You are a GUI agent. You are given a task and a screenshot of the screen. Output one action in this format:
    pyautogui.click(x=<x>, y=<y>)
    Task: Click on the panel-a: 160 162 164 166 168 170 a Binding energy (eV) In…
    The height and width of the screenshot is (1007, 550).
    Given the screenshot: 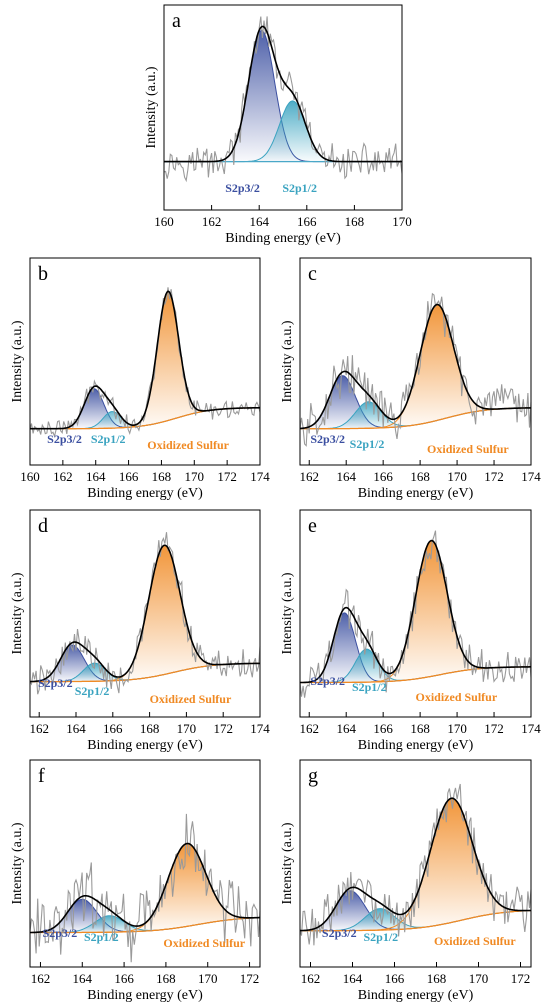 What is the action you would take?
    pyautogui.click(x=278, y=125)
    